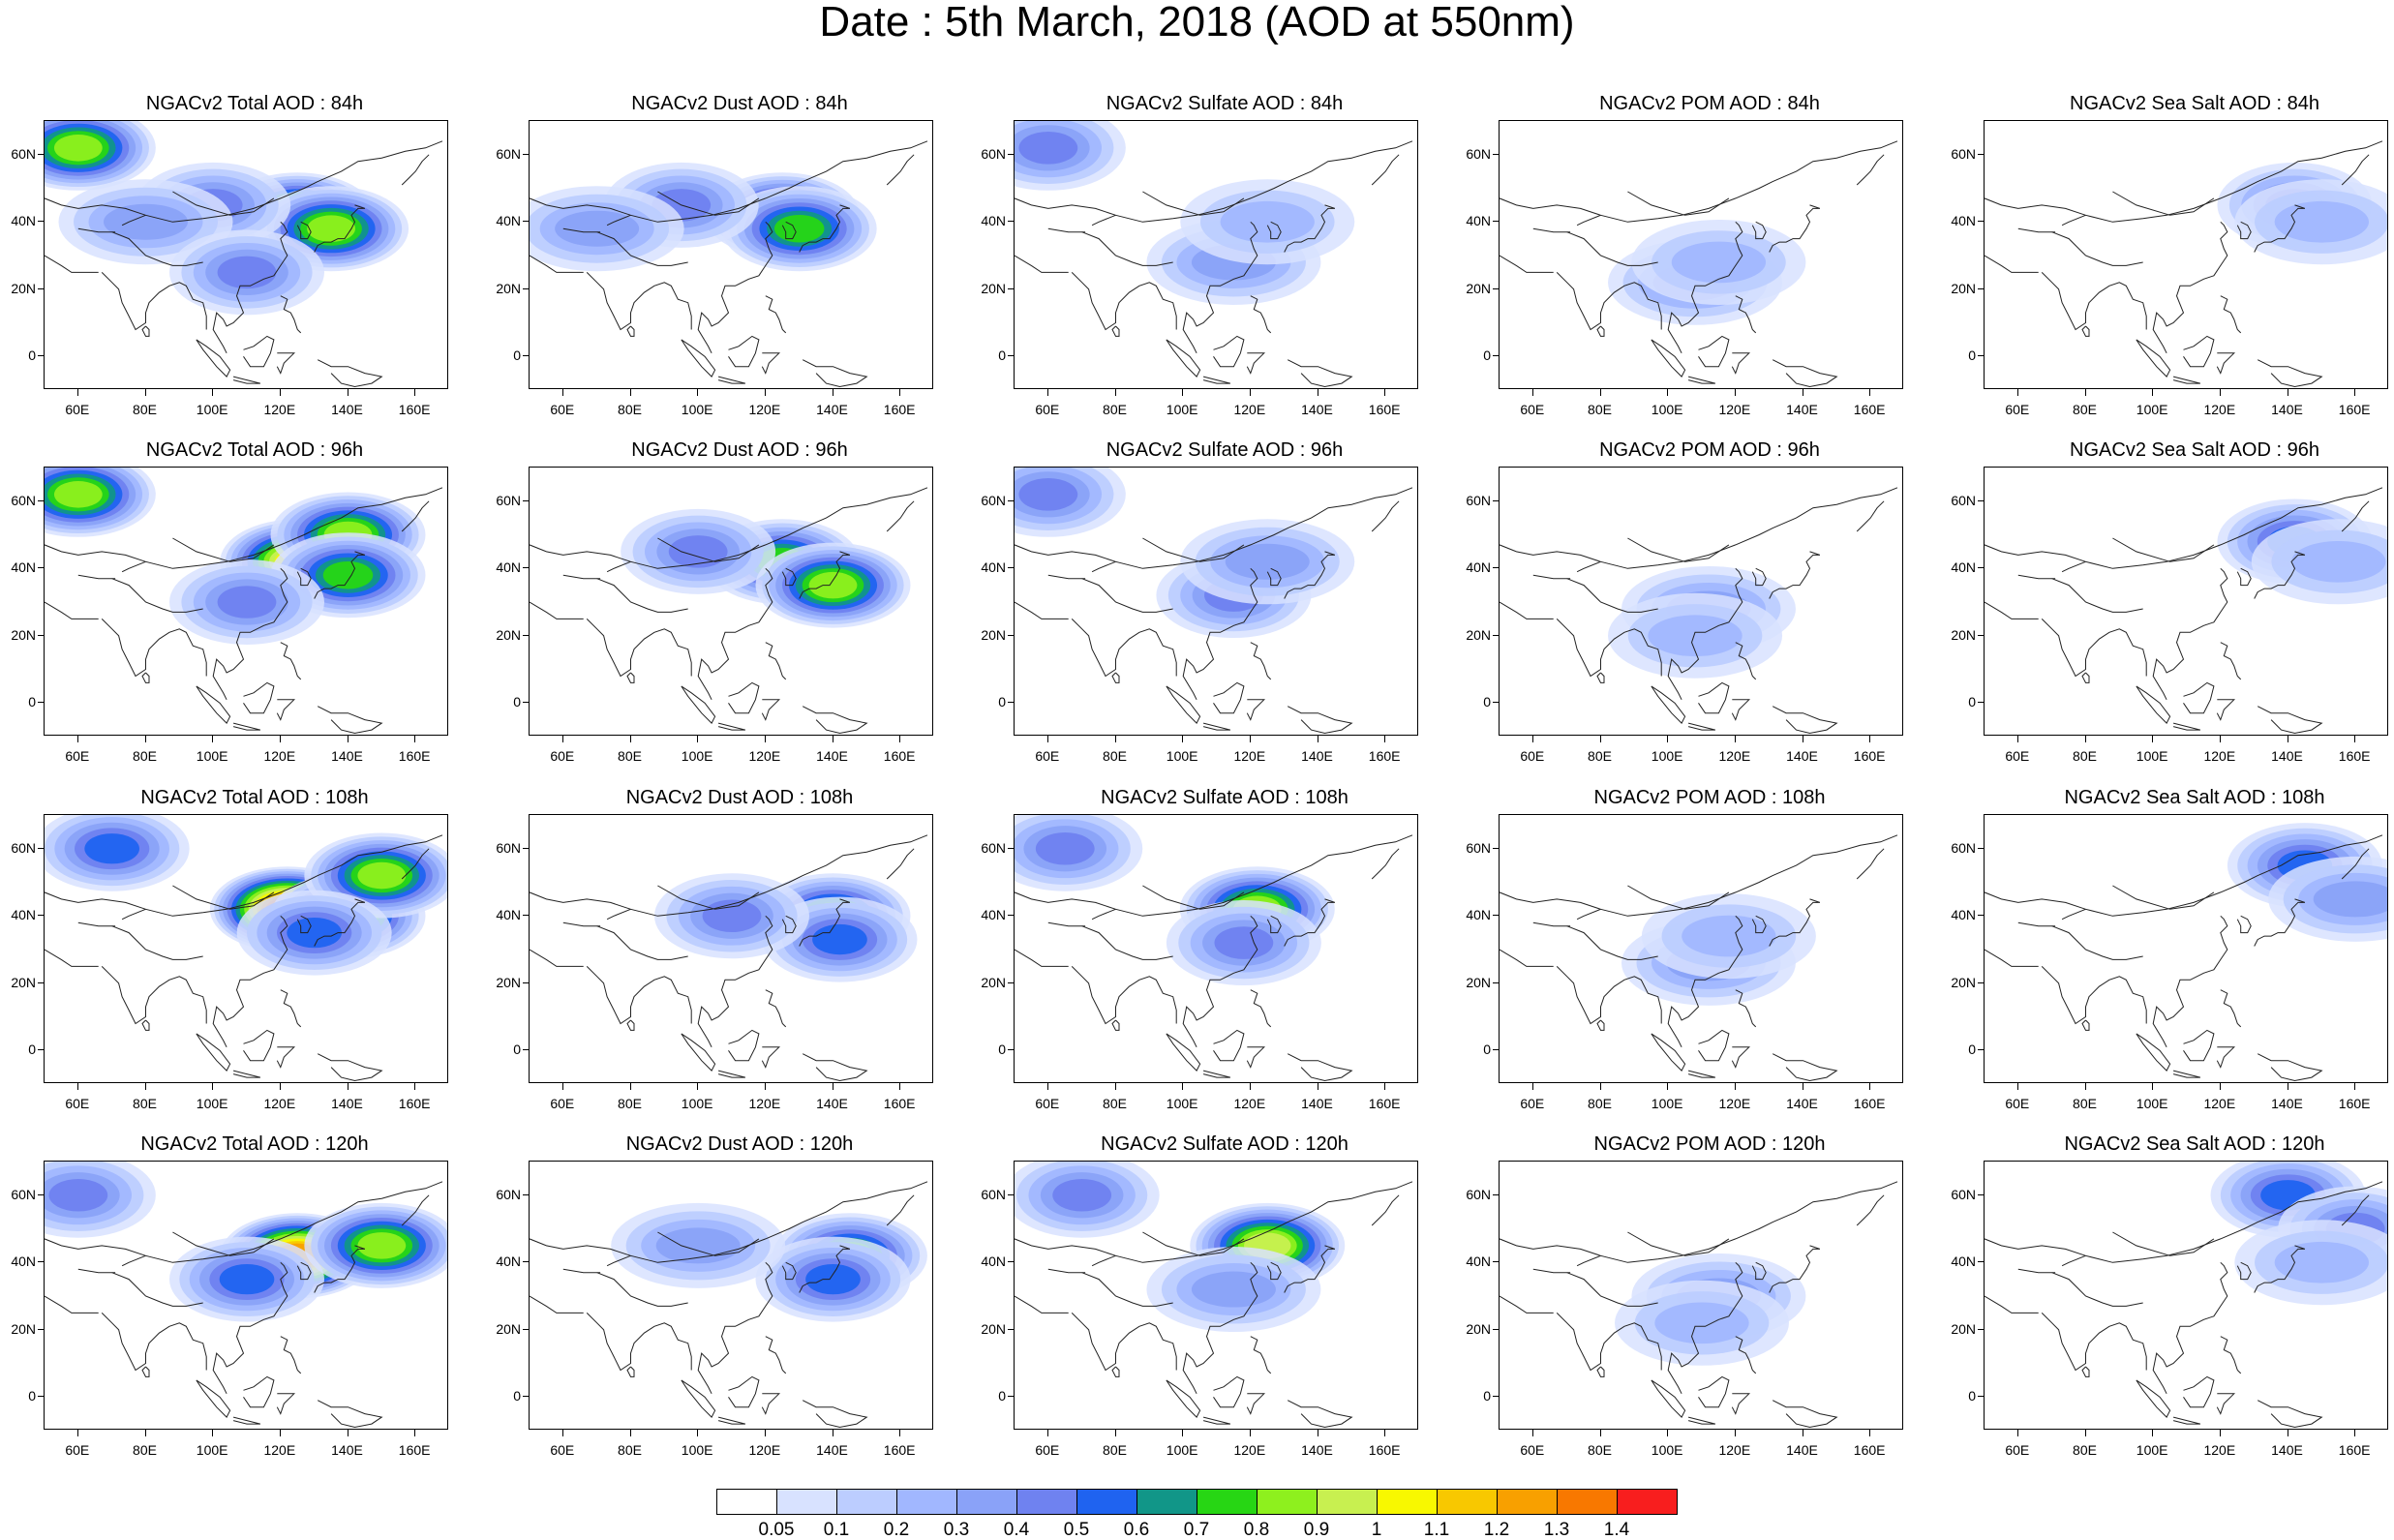  I want to click on panel-title: NGACv2 Dust AOD : 120h, so click(740, 1144).